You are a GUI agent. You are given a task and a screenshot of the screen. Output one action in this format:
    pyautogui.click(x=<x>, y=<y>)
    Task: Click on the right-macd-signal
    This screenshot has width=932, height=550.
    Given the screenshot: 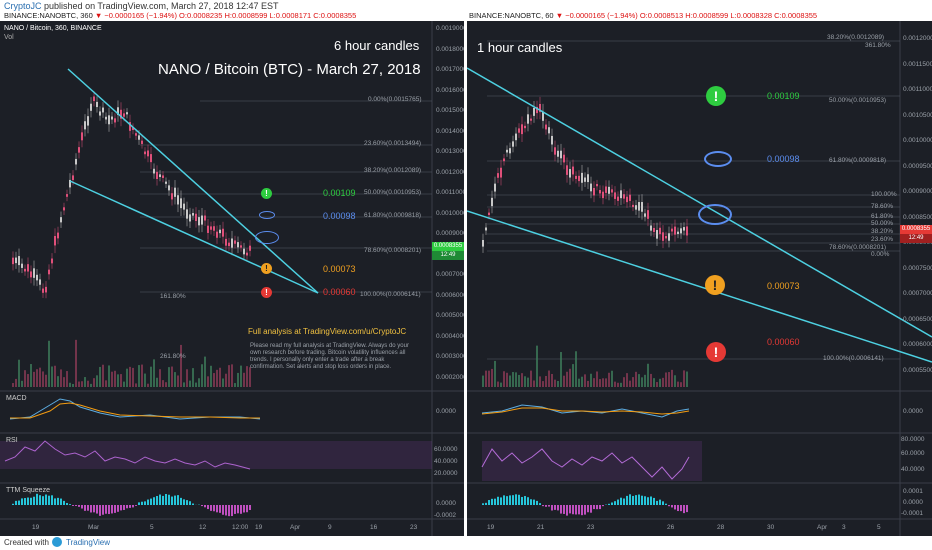 What is the action you would take?
    pyautogui.click(x=585, y=411)
    